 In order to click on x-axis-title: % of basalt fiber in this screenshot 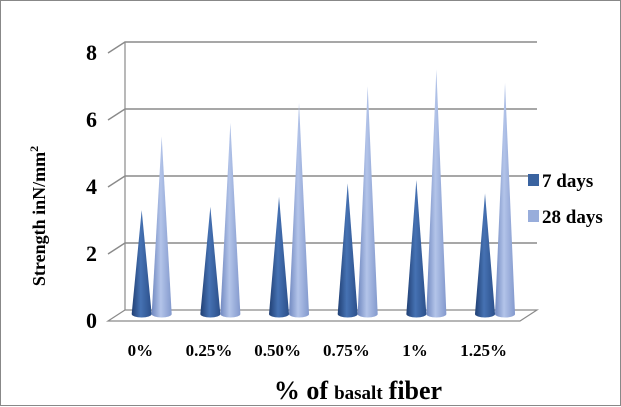, I will do `click(358, 390)`.